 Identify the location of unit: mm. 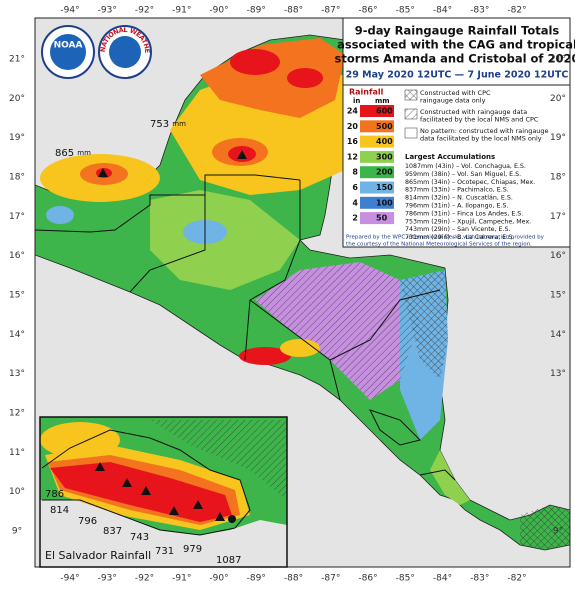
(84, 153).